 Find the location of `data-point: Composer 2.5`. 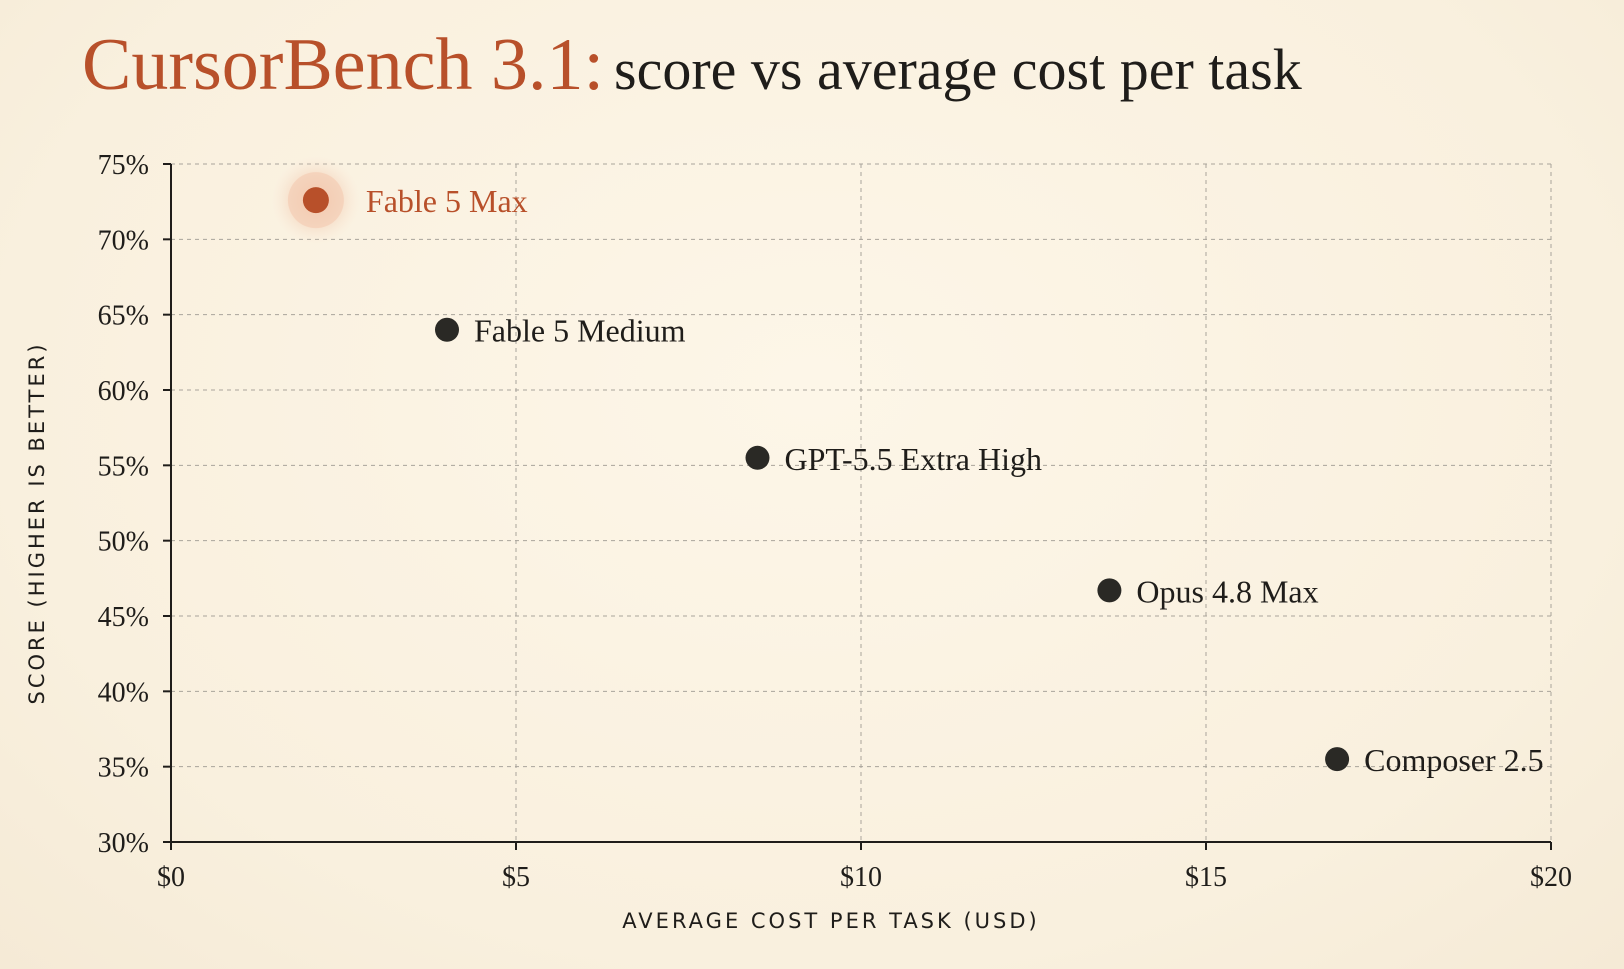

data-point: Composer 2.5 is located at coordinates (1434, 760).